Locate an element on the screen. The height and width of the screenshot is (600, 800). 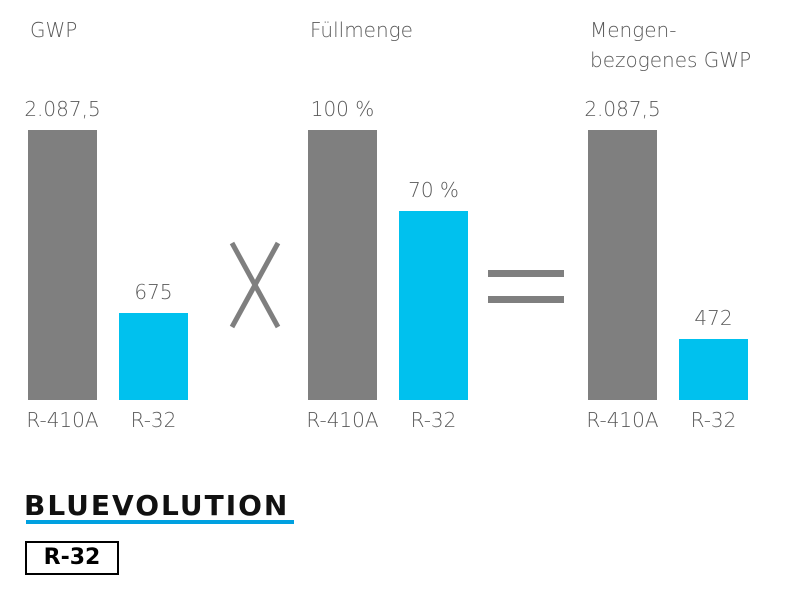
logo-underline is located at coordinates (160, 522).